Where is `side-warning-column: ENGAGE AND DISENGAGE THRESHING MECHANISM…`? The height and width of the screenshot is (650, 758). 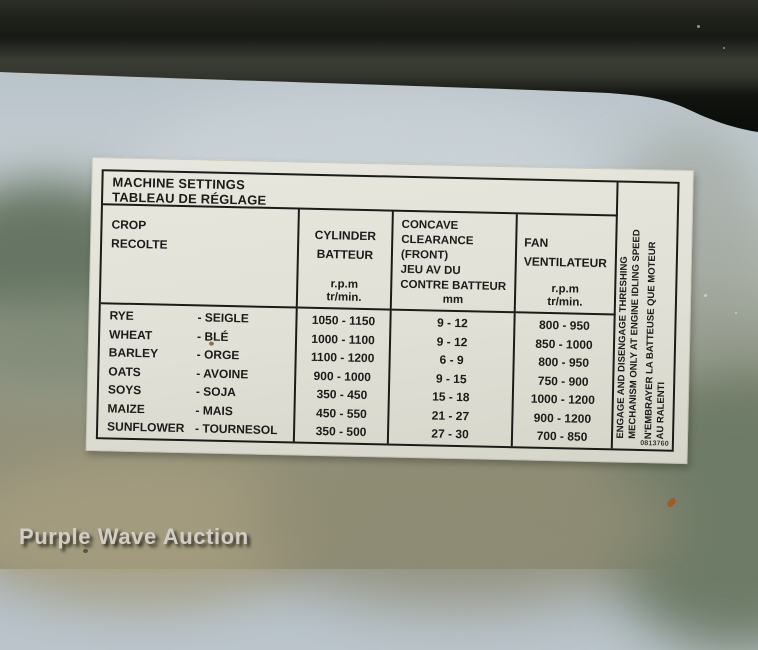 side-warning-column: ENGAGE AND DISENGAGE THRESHING MECHANISM… is located at coordinates (645, 315).